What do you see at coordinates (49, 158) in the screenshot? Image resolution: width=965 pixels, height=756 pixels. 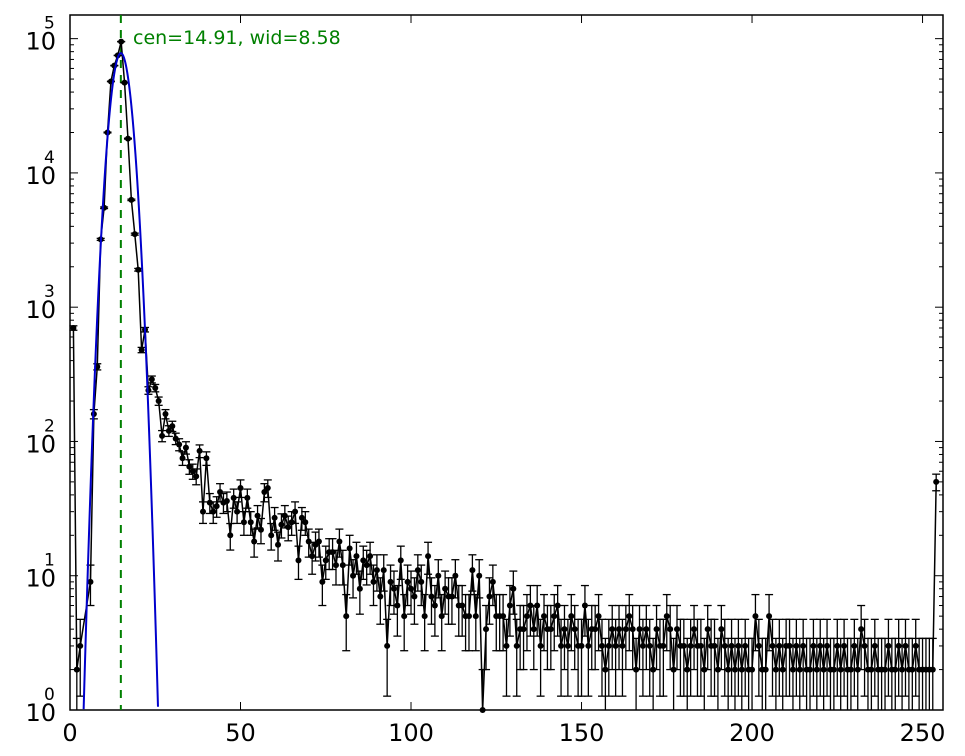 I see `y-tick-exponent: 4` at bounding box center [49, 158].